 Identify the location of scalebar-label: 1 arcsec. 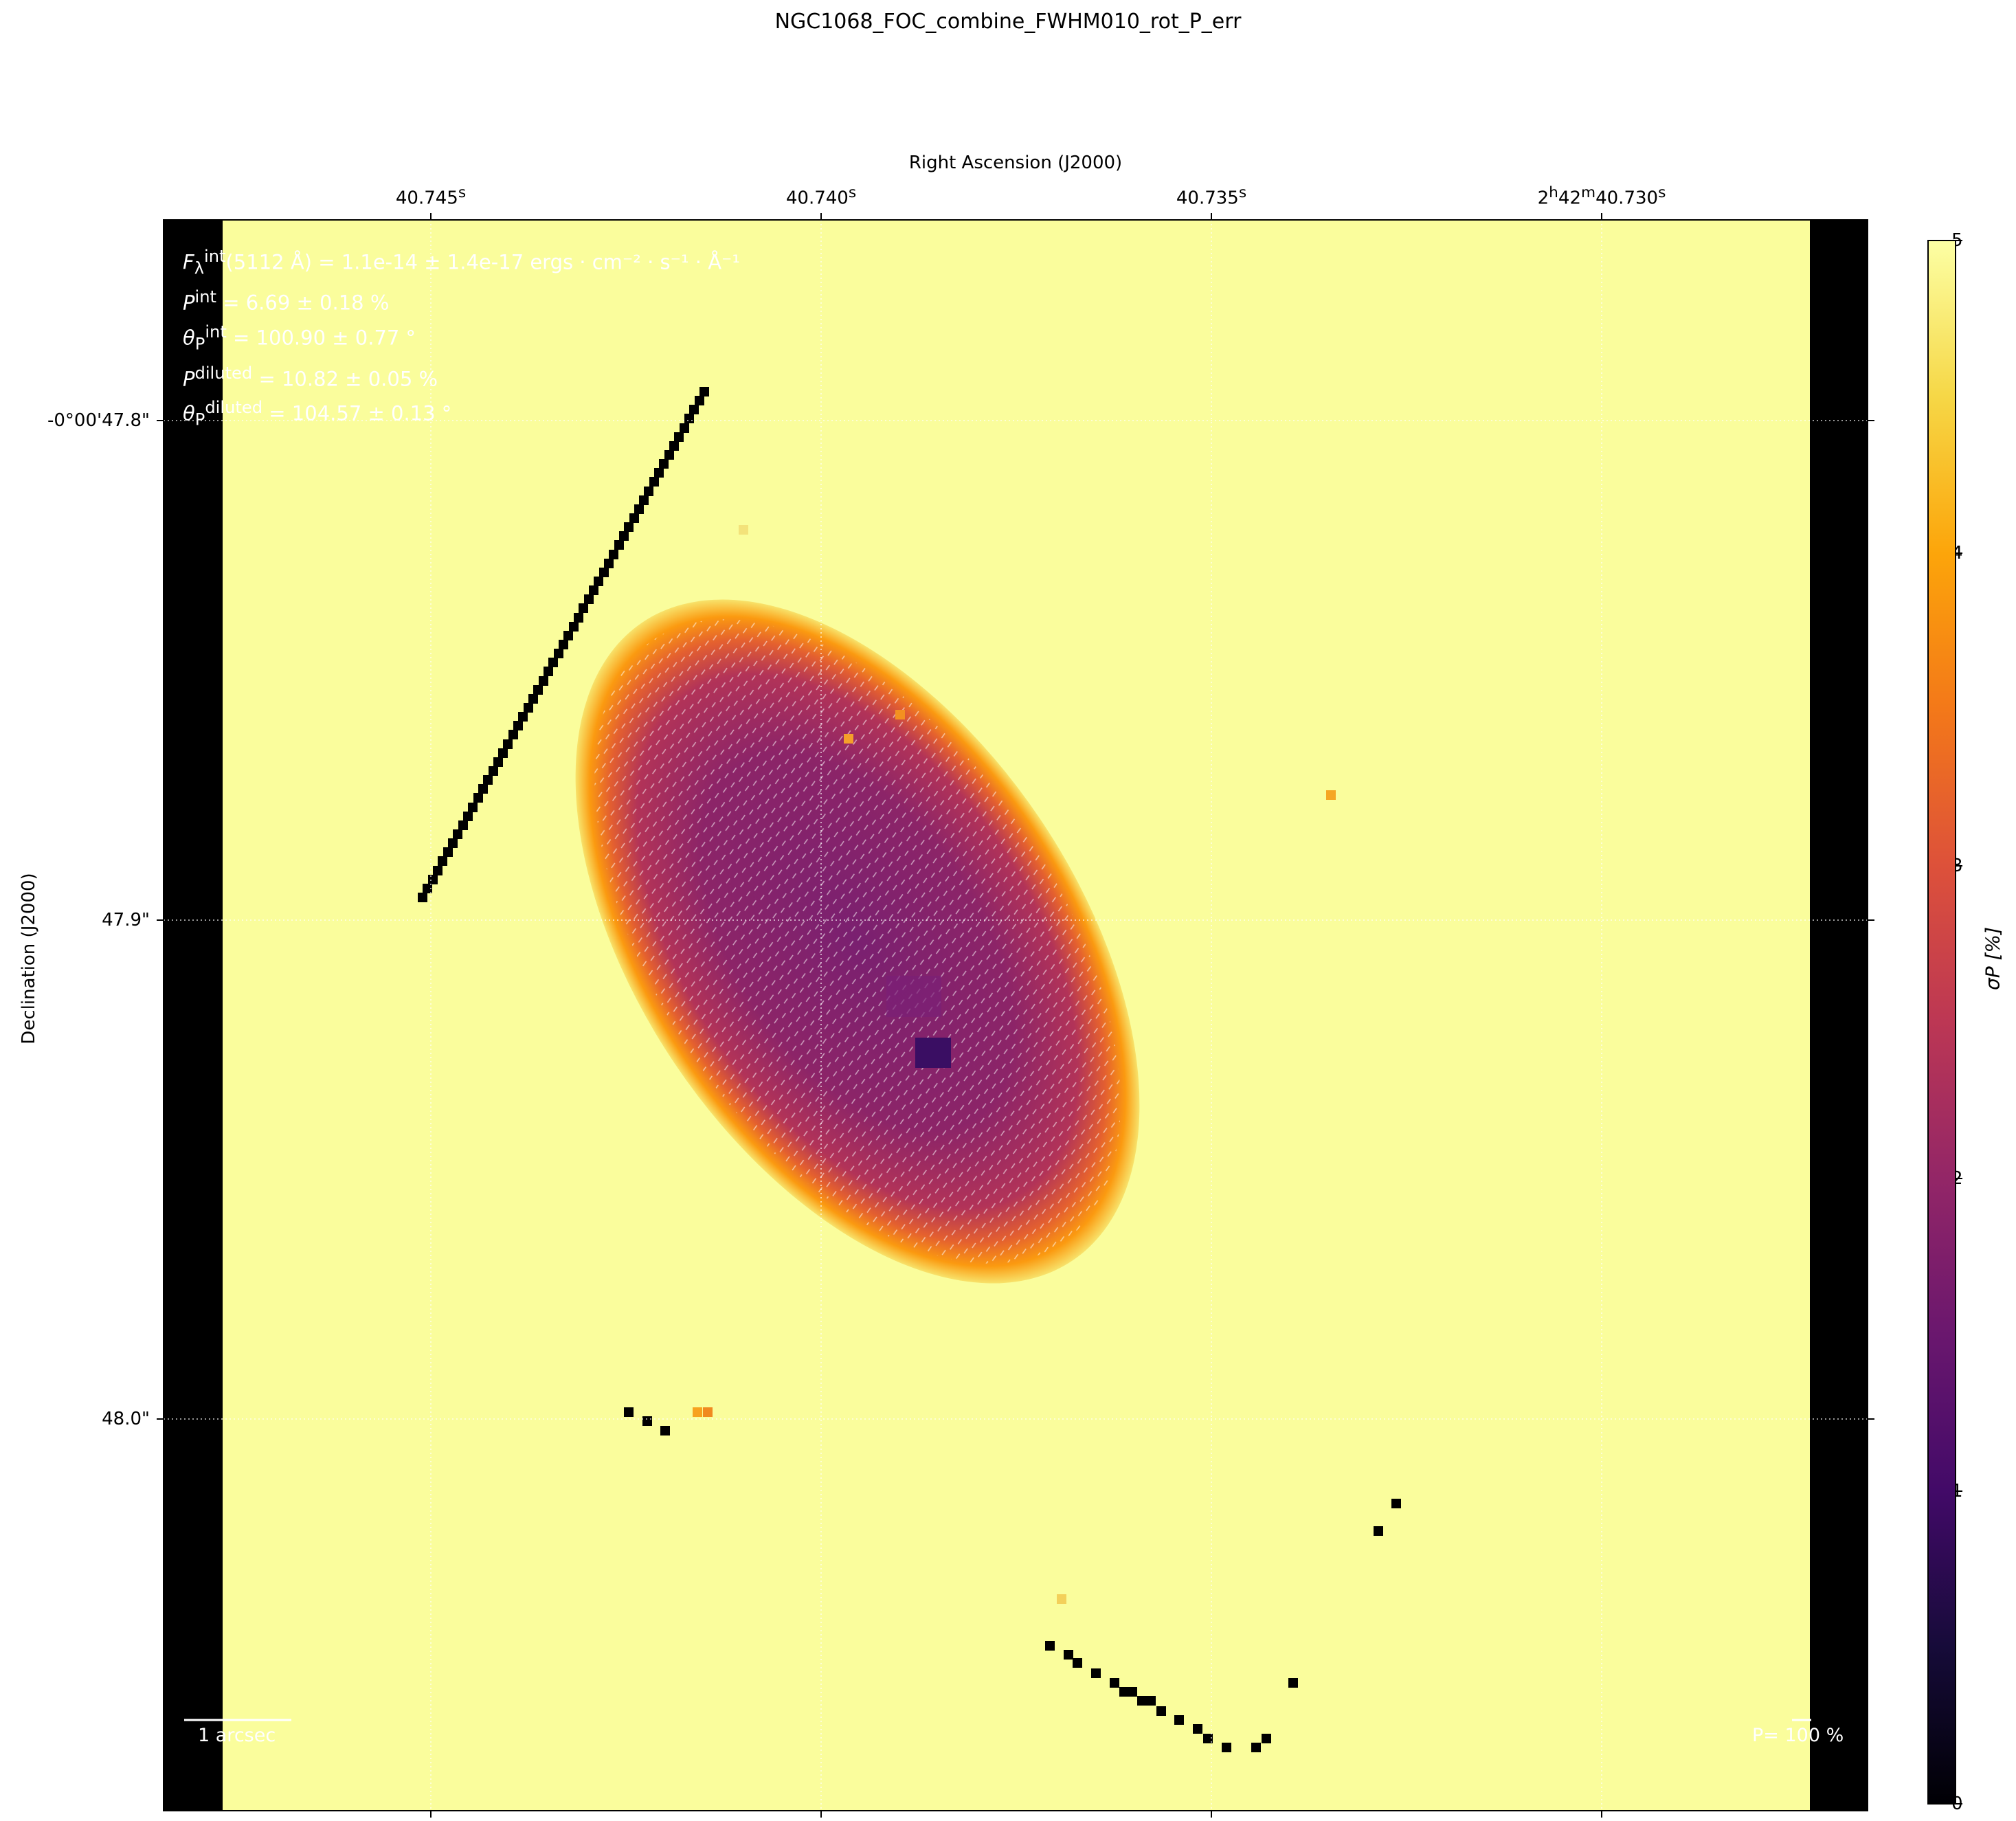
(237, 1735).